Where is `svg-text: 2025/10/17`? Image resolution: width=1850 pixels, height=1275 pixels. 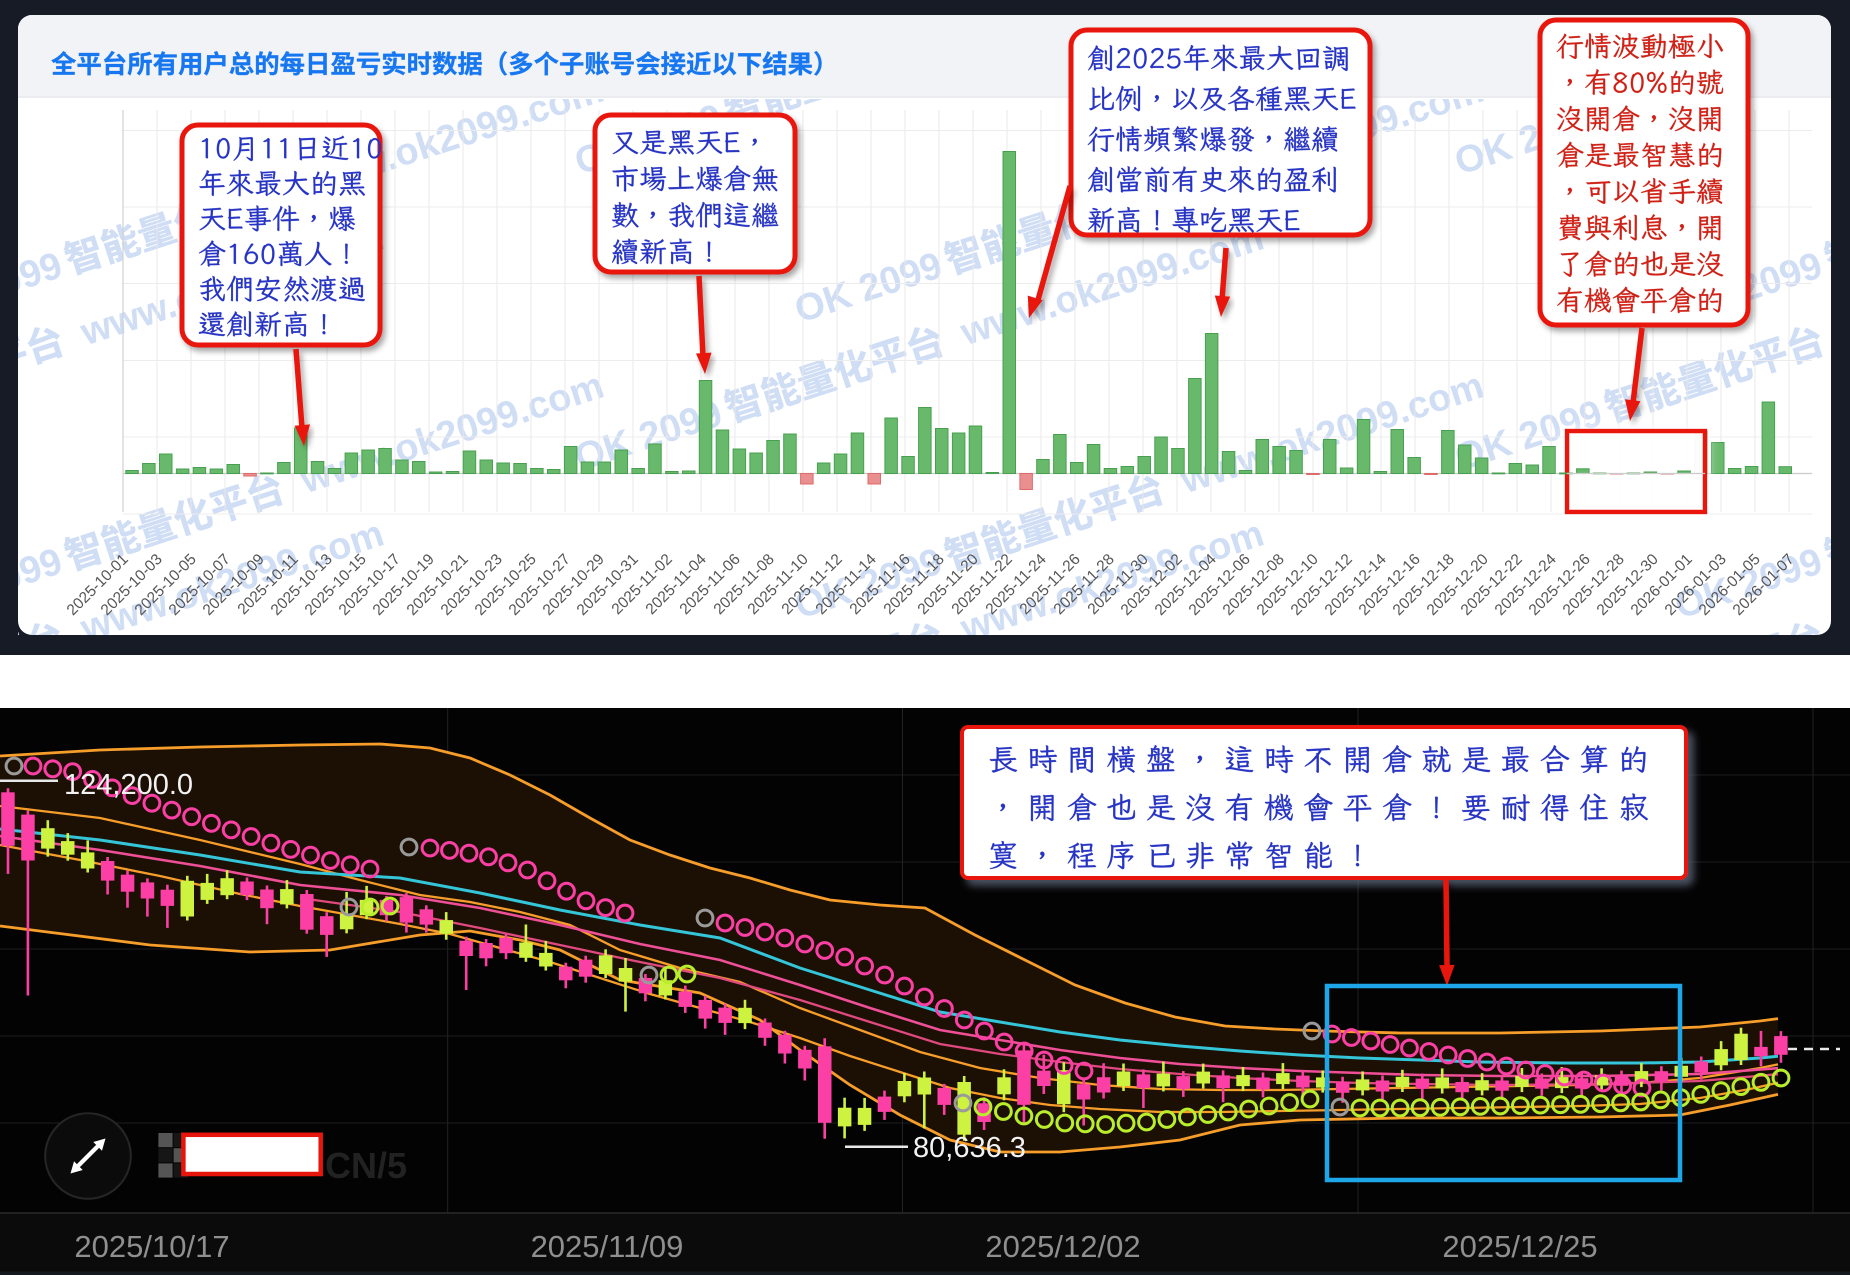 svg-text: 2025/10/17 is located at coordinates (151, 1246).